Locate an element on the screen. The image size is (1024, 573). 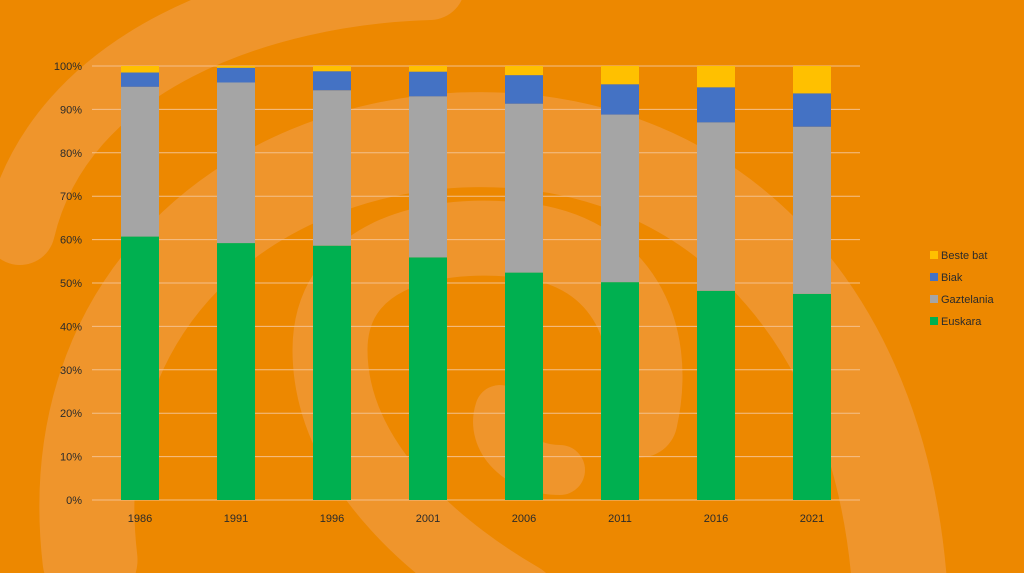
legend-item-beste-bat: Beste bat is located at coordinates (958, 256).